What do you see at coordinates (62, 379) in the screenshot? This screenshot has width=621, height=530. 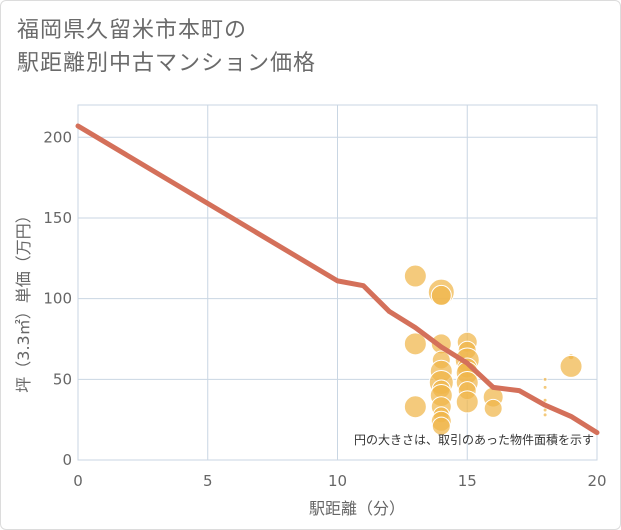 I see `y-tick-label: 50` at bounding box center [62, 379].